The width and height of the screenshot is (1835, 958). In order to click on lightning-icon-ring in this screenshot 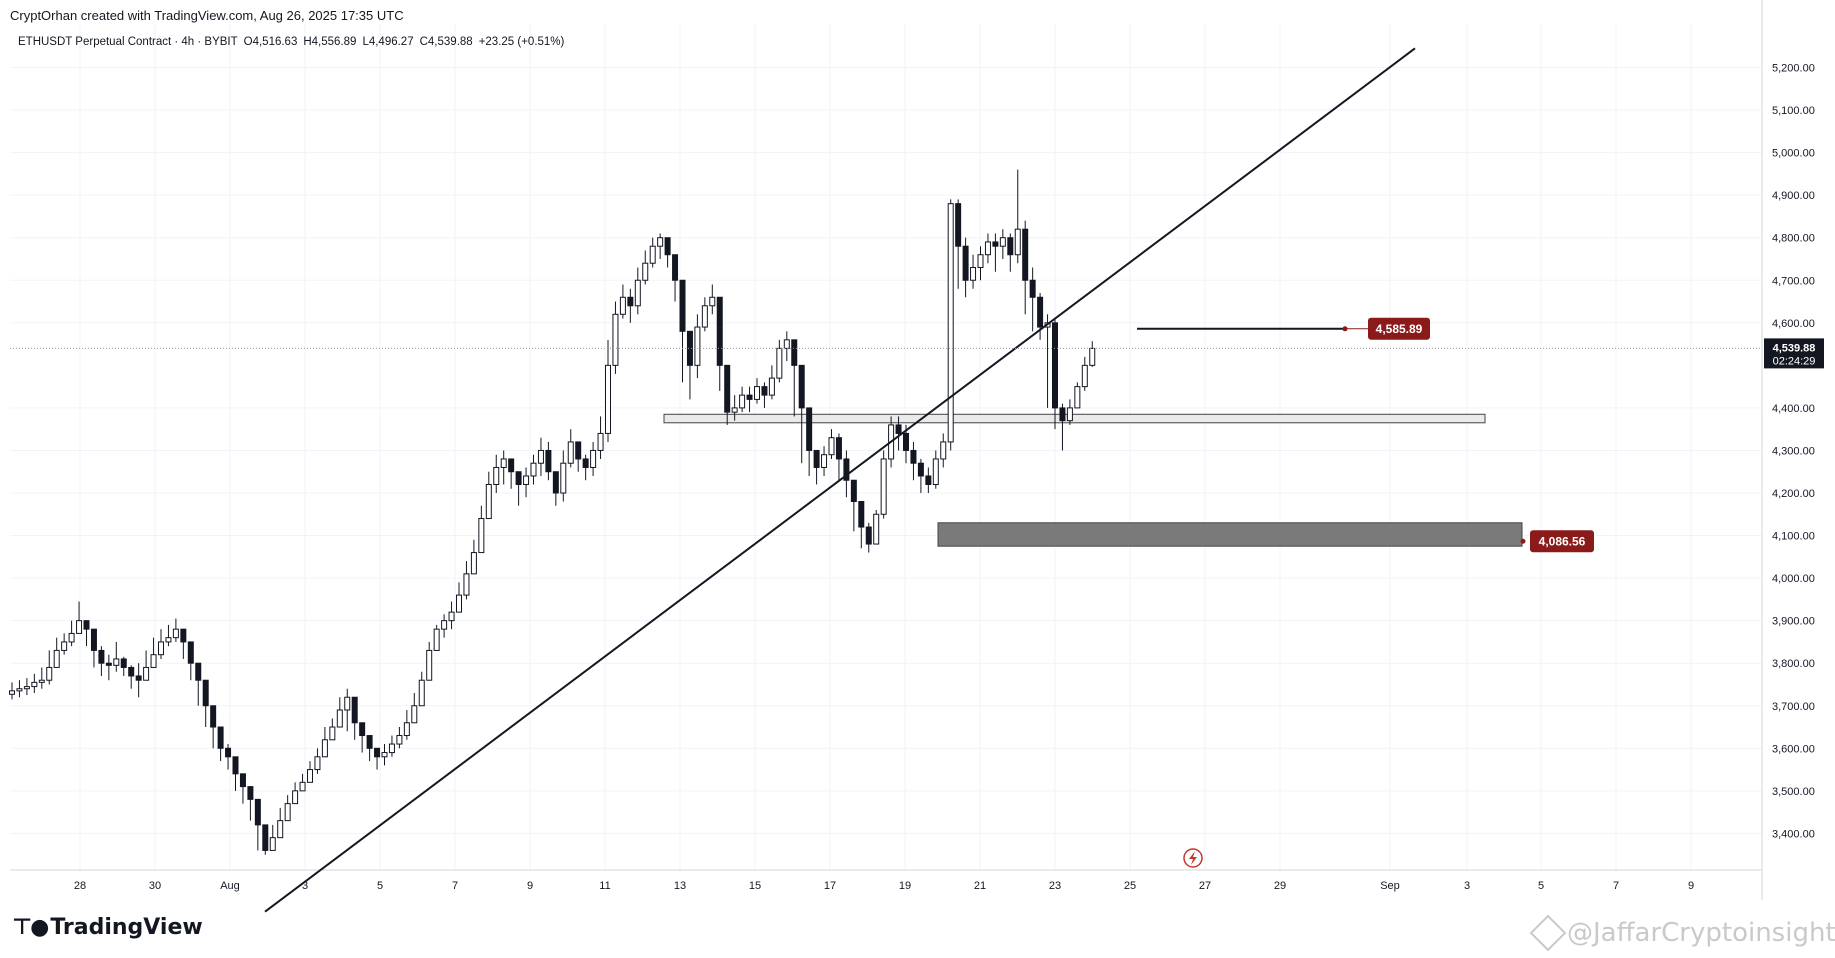, I will do `click(1193, 858)`.